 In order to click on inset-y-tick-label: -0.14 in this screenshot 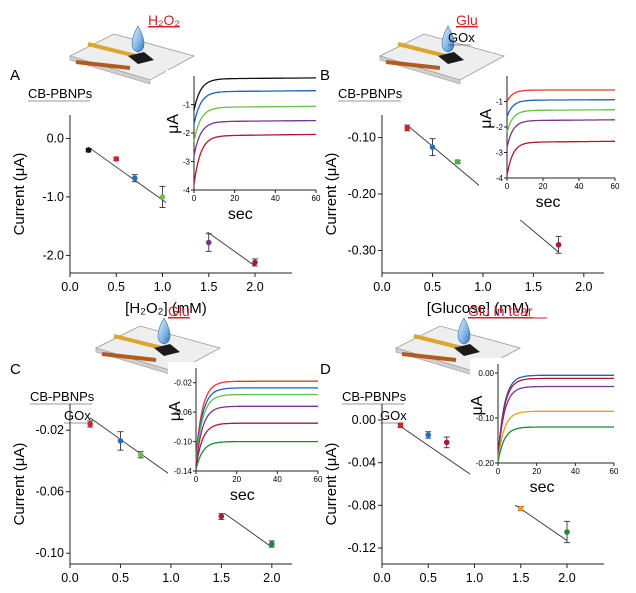, I will do `click(183, 471)`.